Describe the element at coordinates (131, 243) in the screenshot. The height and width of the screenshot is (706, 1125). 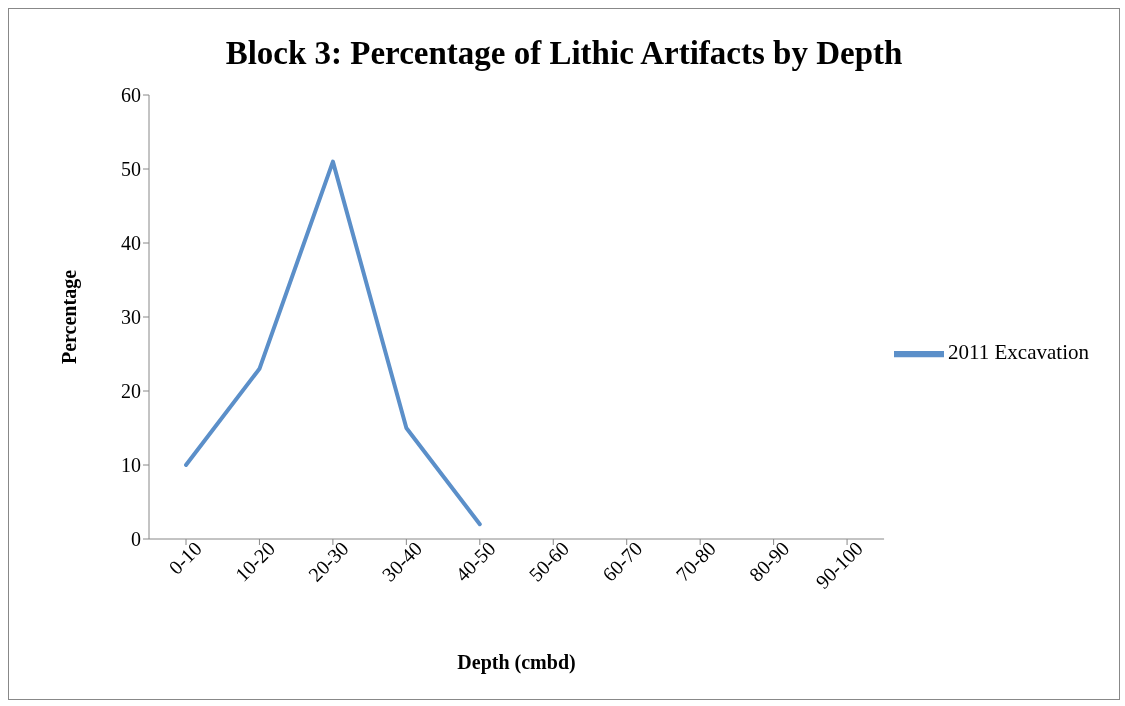
I see `y-tick-label: 40` at that location.